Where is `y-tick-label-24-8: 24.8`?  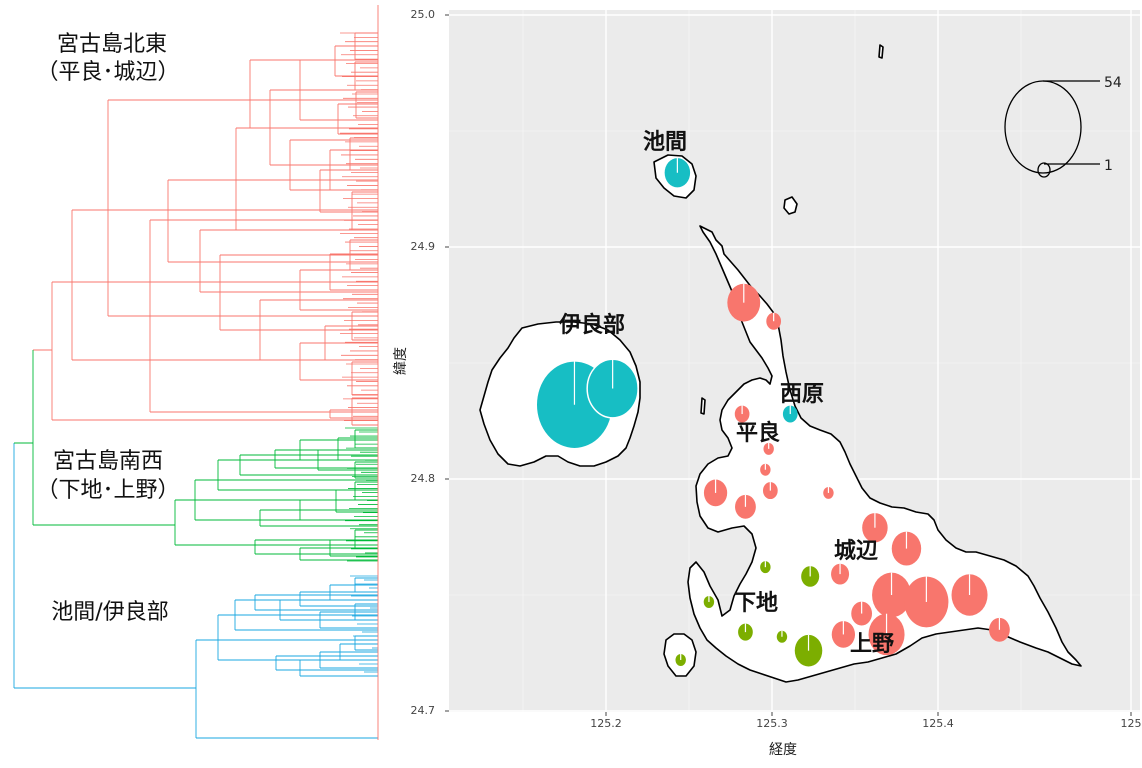
y-tick-label-24-8: 24.8 is located at coordinates (423, 478).